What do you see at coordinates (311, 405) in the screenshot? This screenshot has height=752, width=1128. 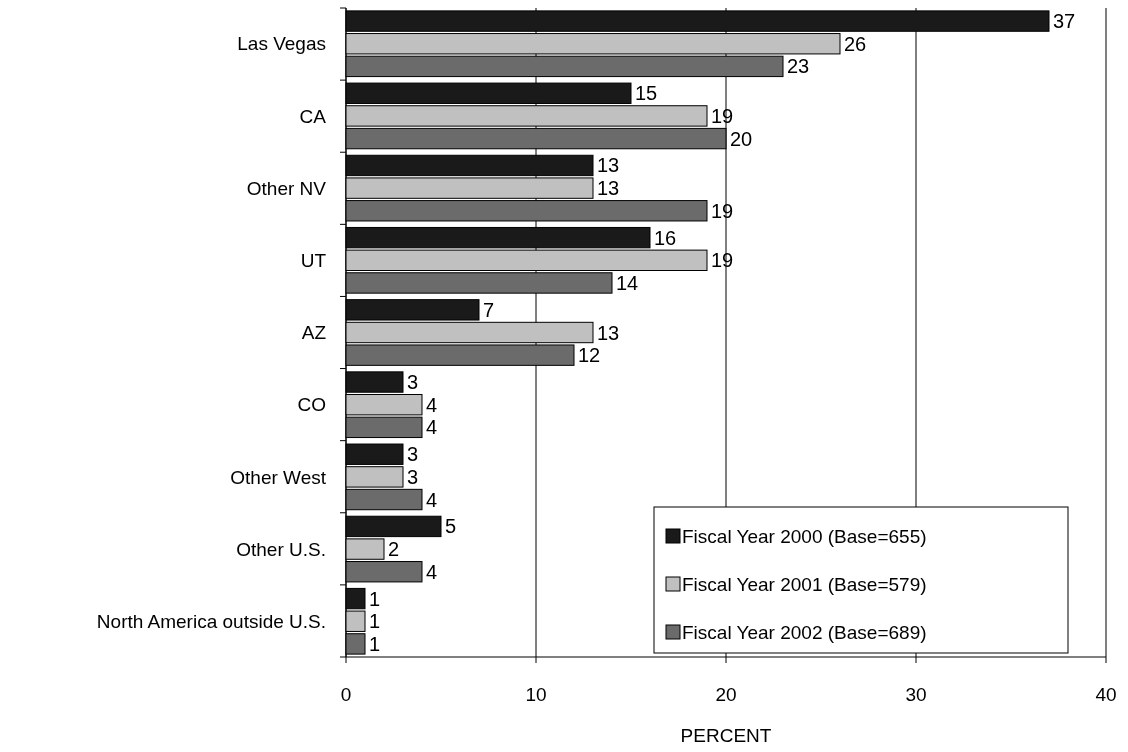 I see `y-tick-label: CO` at bounding box center [311, 405].